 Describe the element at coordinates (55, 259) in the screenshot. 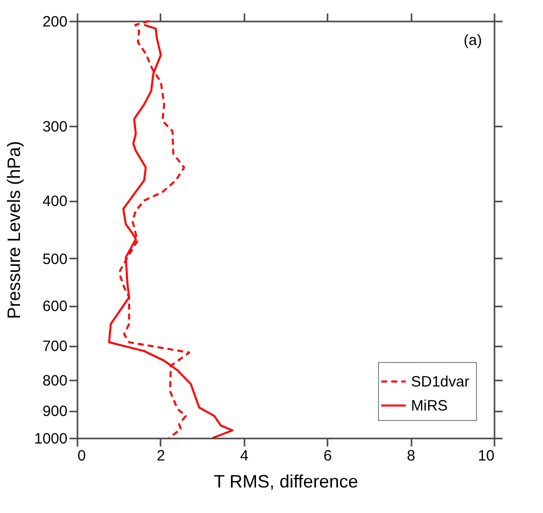

I see `y-tick-label: 500` at that location.